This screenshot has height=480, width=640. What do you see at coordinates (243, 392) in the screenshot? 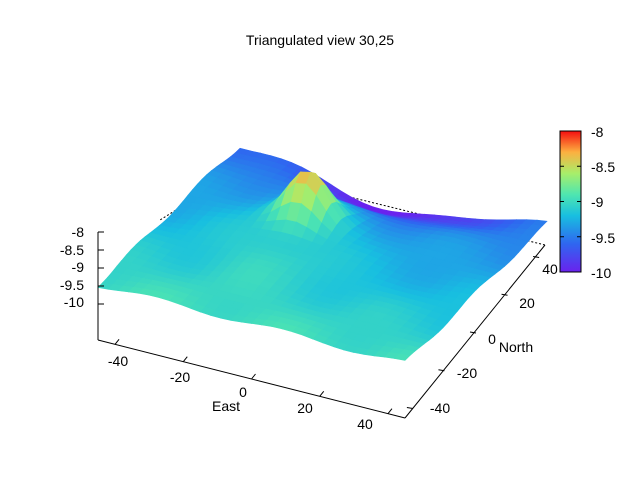
I see `x-tick-label: 0` at bounding box center [243, 392].